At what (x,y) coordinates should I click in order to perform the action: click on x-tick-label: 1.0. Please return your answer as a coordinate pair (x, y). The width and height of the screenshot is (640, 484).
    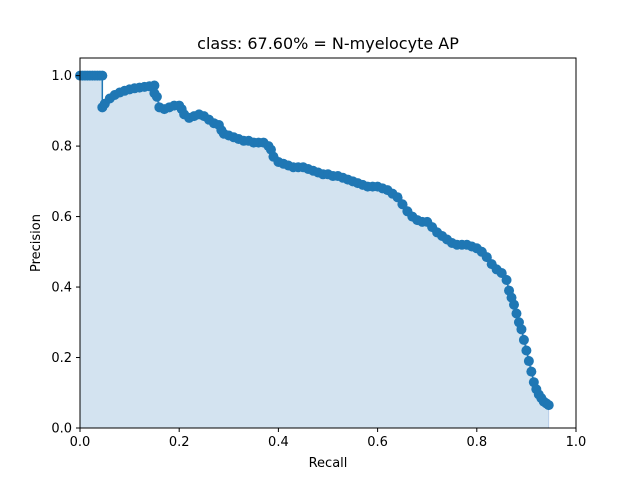
    Looking at the image, I should click on (576, 442).